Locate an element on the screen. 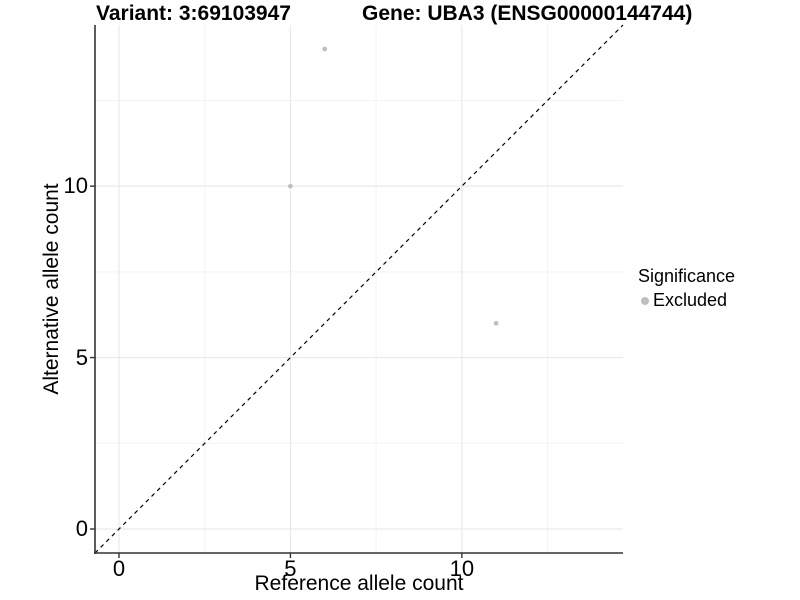 The width and height of the screenshot is (800, 600). y-tick-label: 0 is located at coordinates (81, 528).